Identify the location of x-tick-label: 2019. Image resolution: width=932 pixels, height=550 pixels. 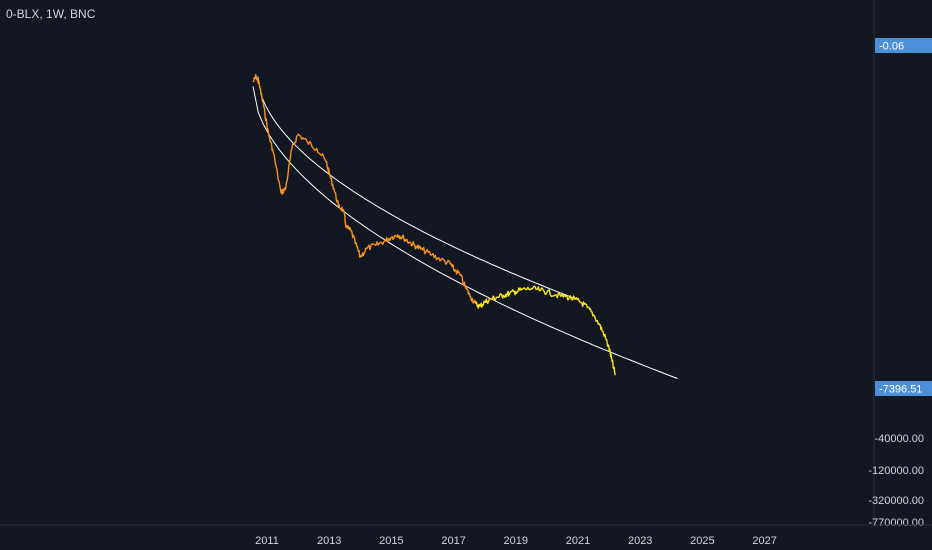
(516, 541).